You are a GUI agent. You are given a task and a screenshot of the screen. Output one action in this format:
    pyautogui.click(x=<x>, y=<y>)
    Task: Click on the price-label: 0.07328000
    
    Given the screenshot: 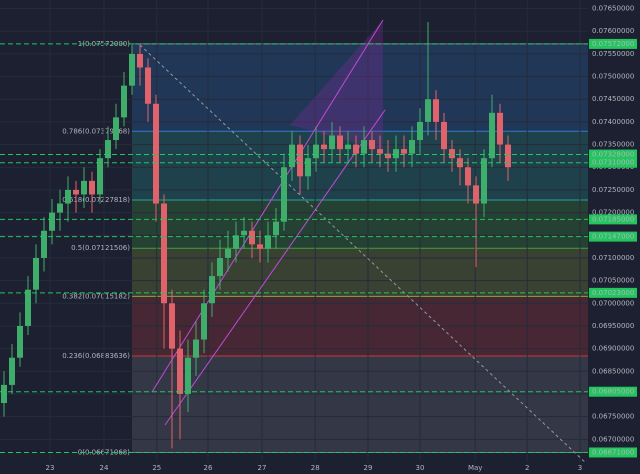 What is the action you would take?
    pyautogui.click(x=613, y=155)
    